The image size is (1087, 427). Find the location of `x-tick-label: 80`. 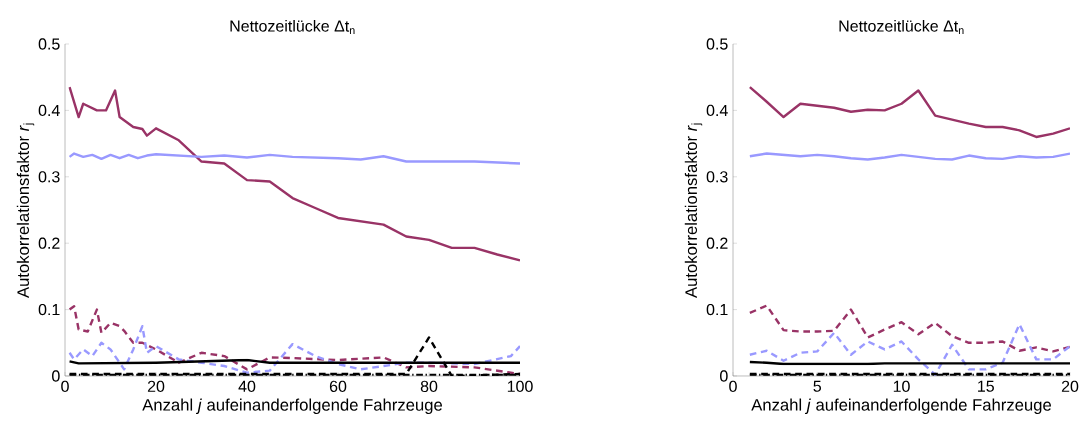

x-tick-label: 80 is located at coordinates (429, 386).